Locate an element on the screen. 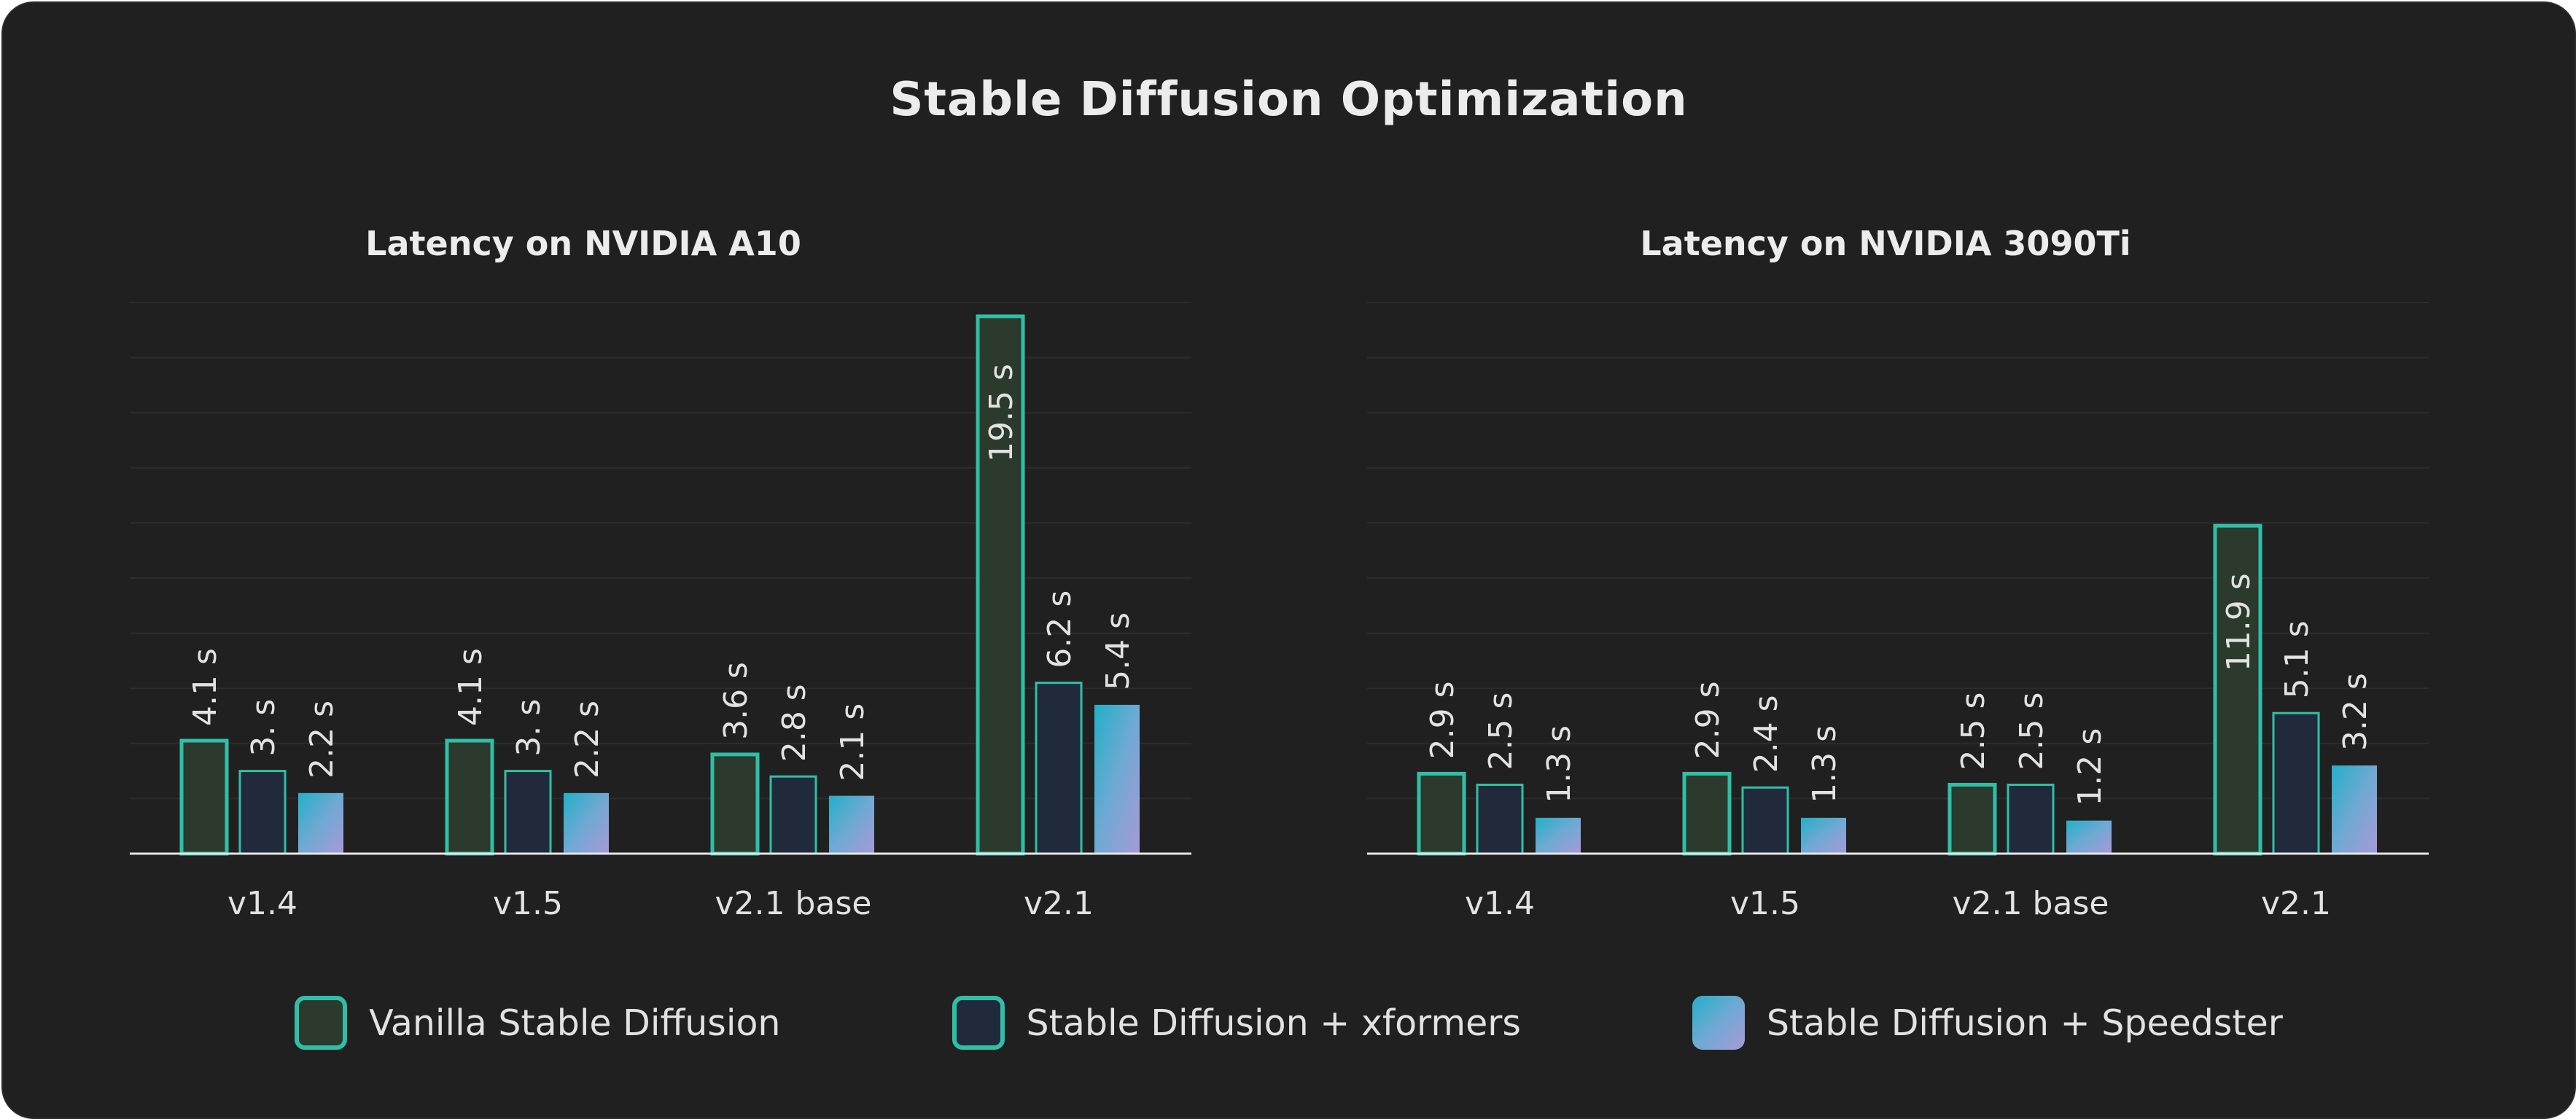 Image resolution: width=2576 pixels, height=1119 pixels. data-label: 2.1 s is located at coordinates (852, 742).